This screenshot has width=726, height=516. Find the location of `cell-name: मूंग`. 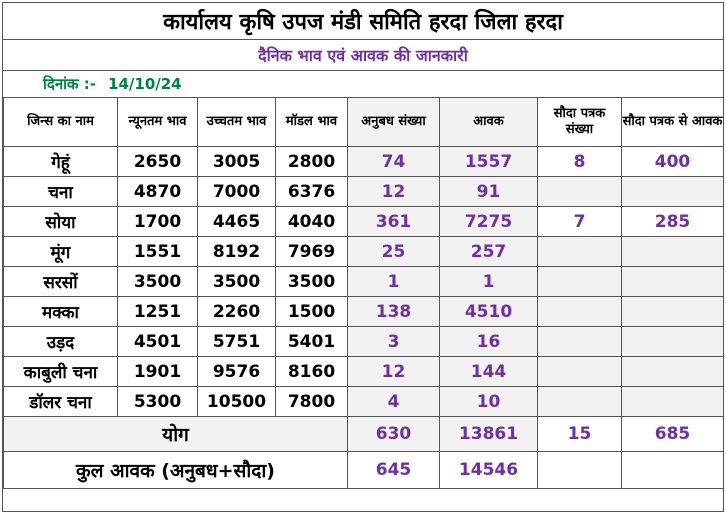

cell-name: मूंग is located at coordinates (60, 251).